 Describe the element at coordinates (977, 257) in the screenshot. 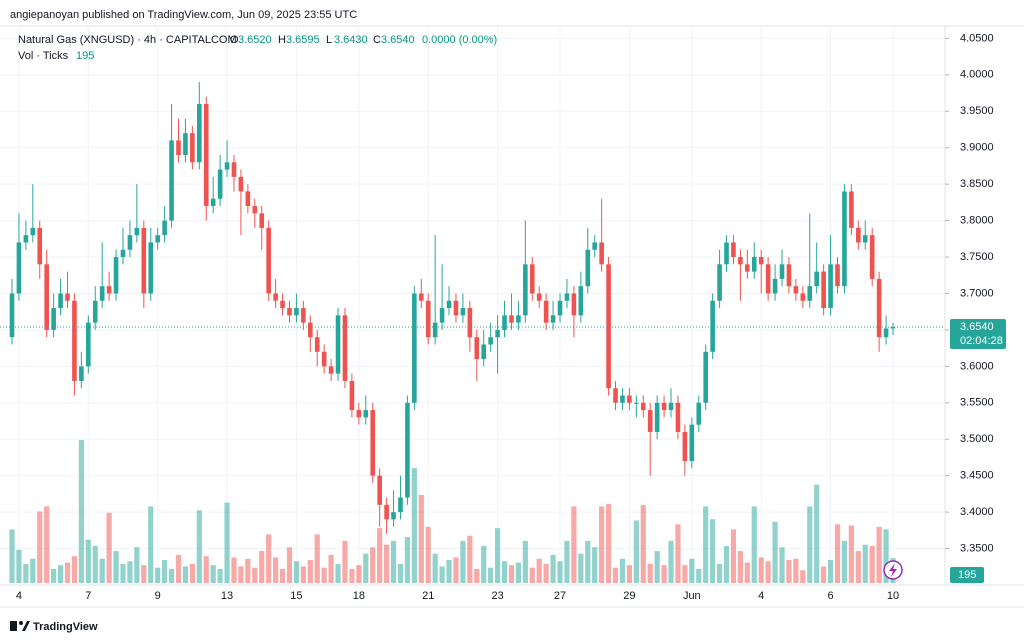

I see `y-tick-label: 3.7500` at that location.